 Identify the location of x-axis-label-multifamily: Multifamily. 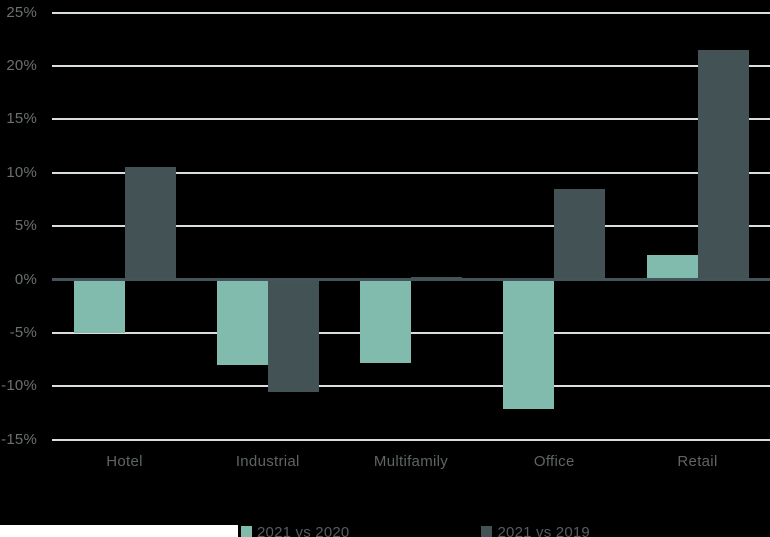
(411, 461).